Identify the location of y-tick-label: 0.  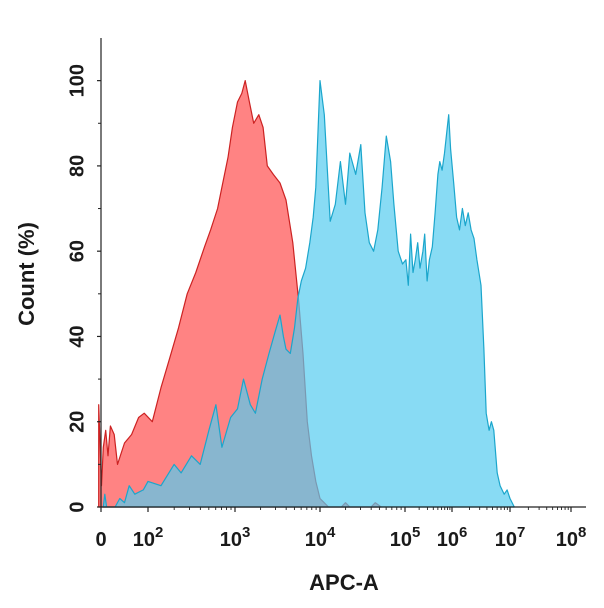
(77, 506).